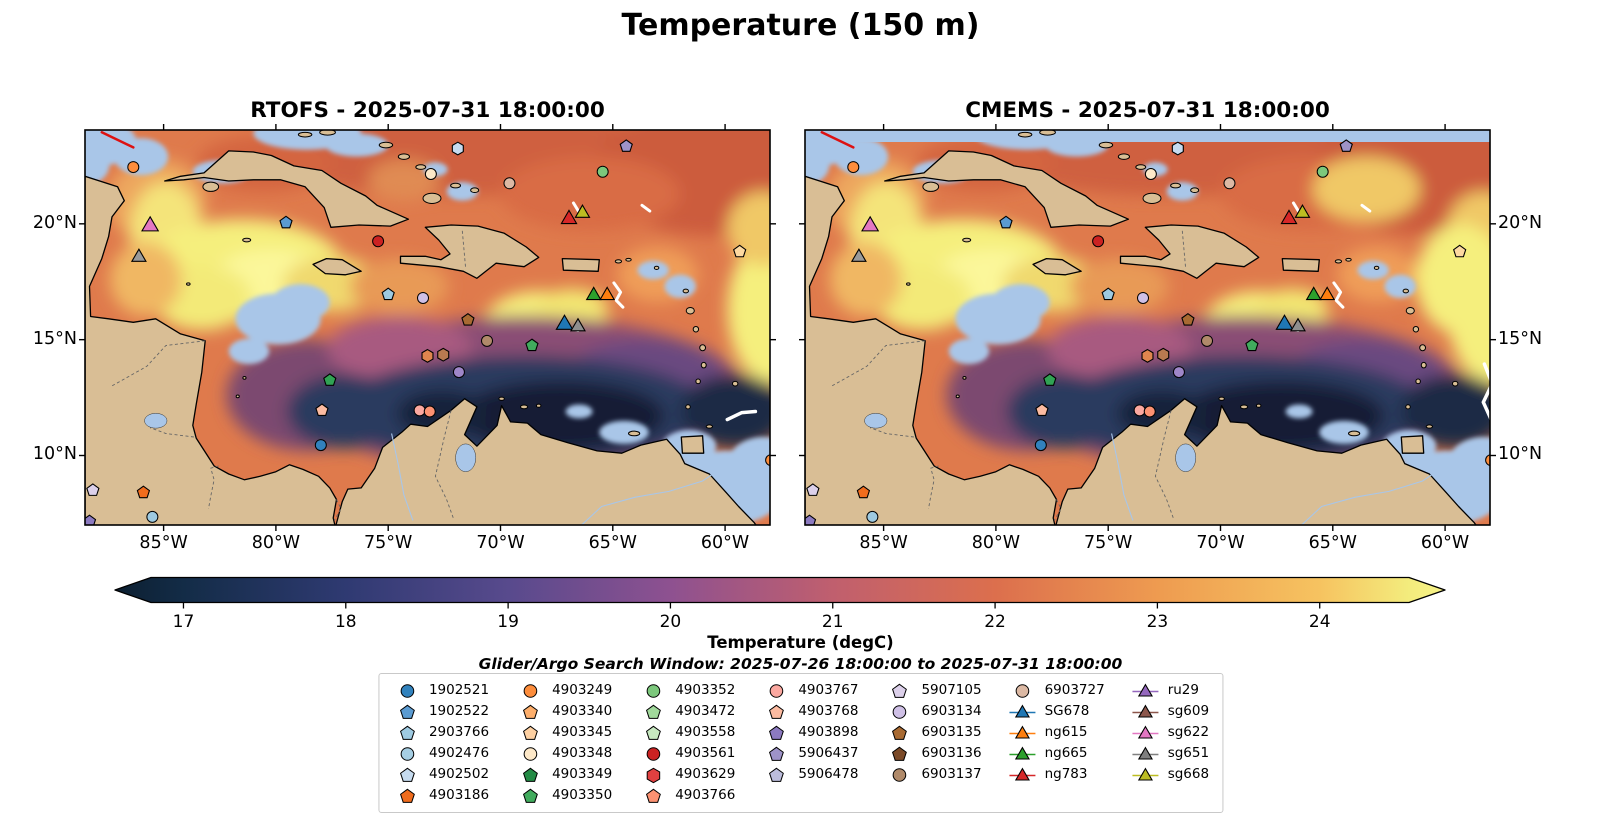  I want to click on y-tick-label: 10°N, so click(1520, 454).